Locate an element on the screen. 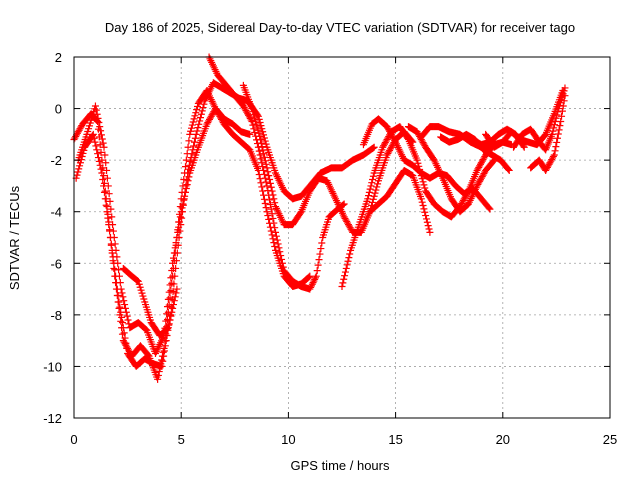  x-tick-label: 5 is located at coordinates (181, 439).